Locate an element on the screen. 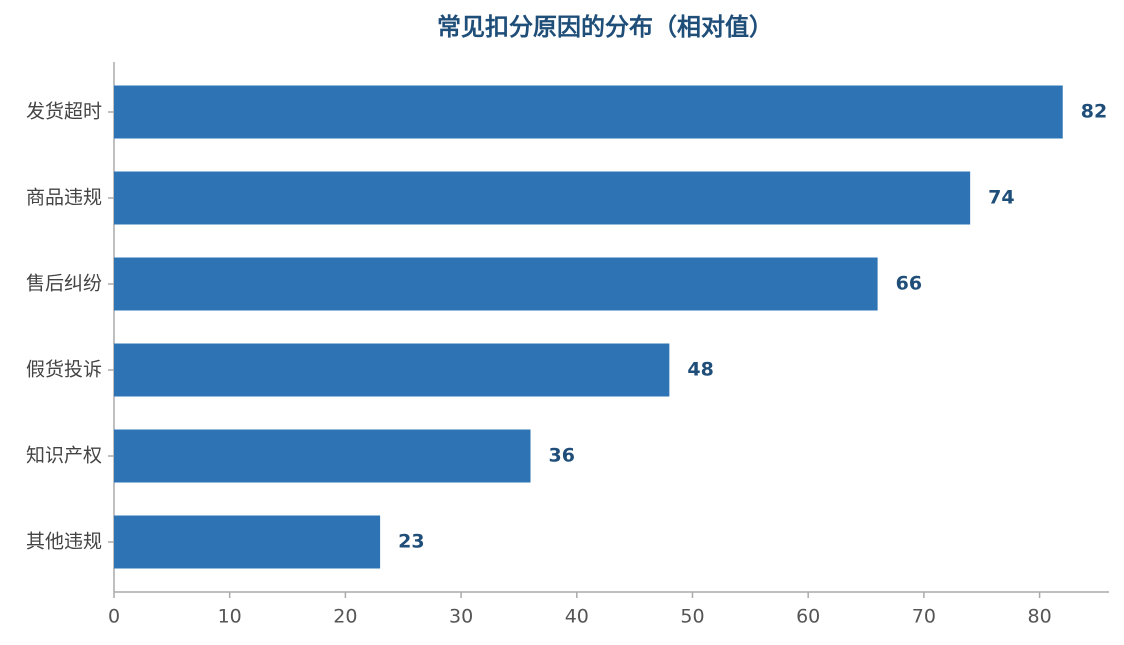  x-tick-label: 80 is located at coordinates (1039, 617).